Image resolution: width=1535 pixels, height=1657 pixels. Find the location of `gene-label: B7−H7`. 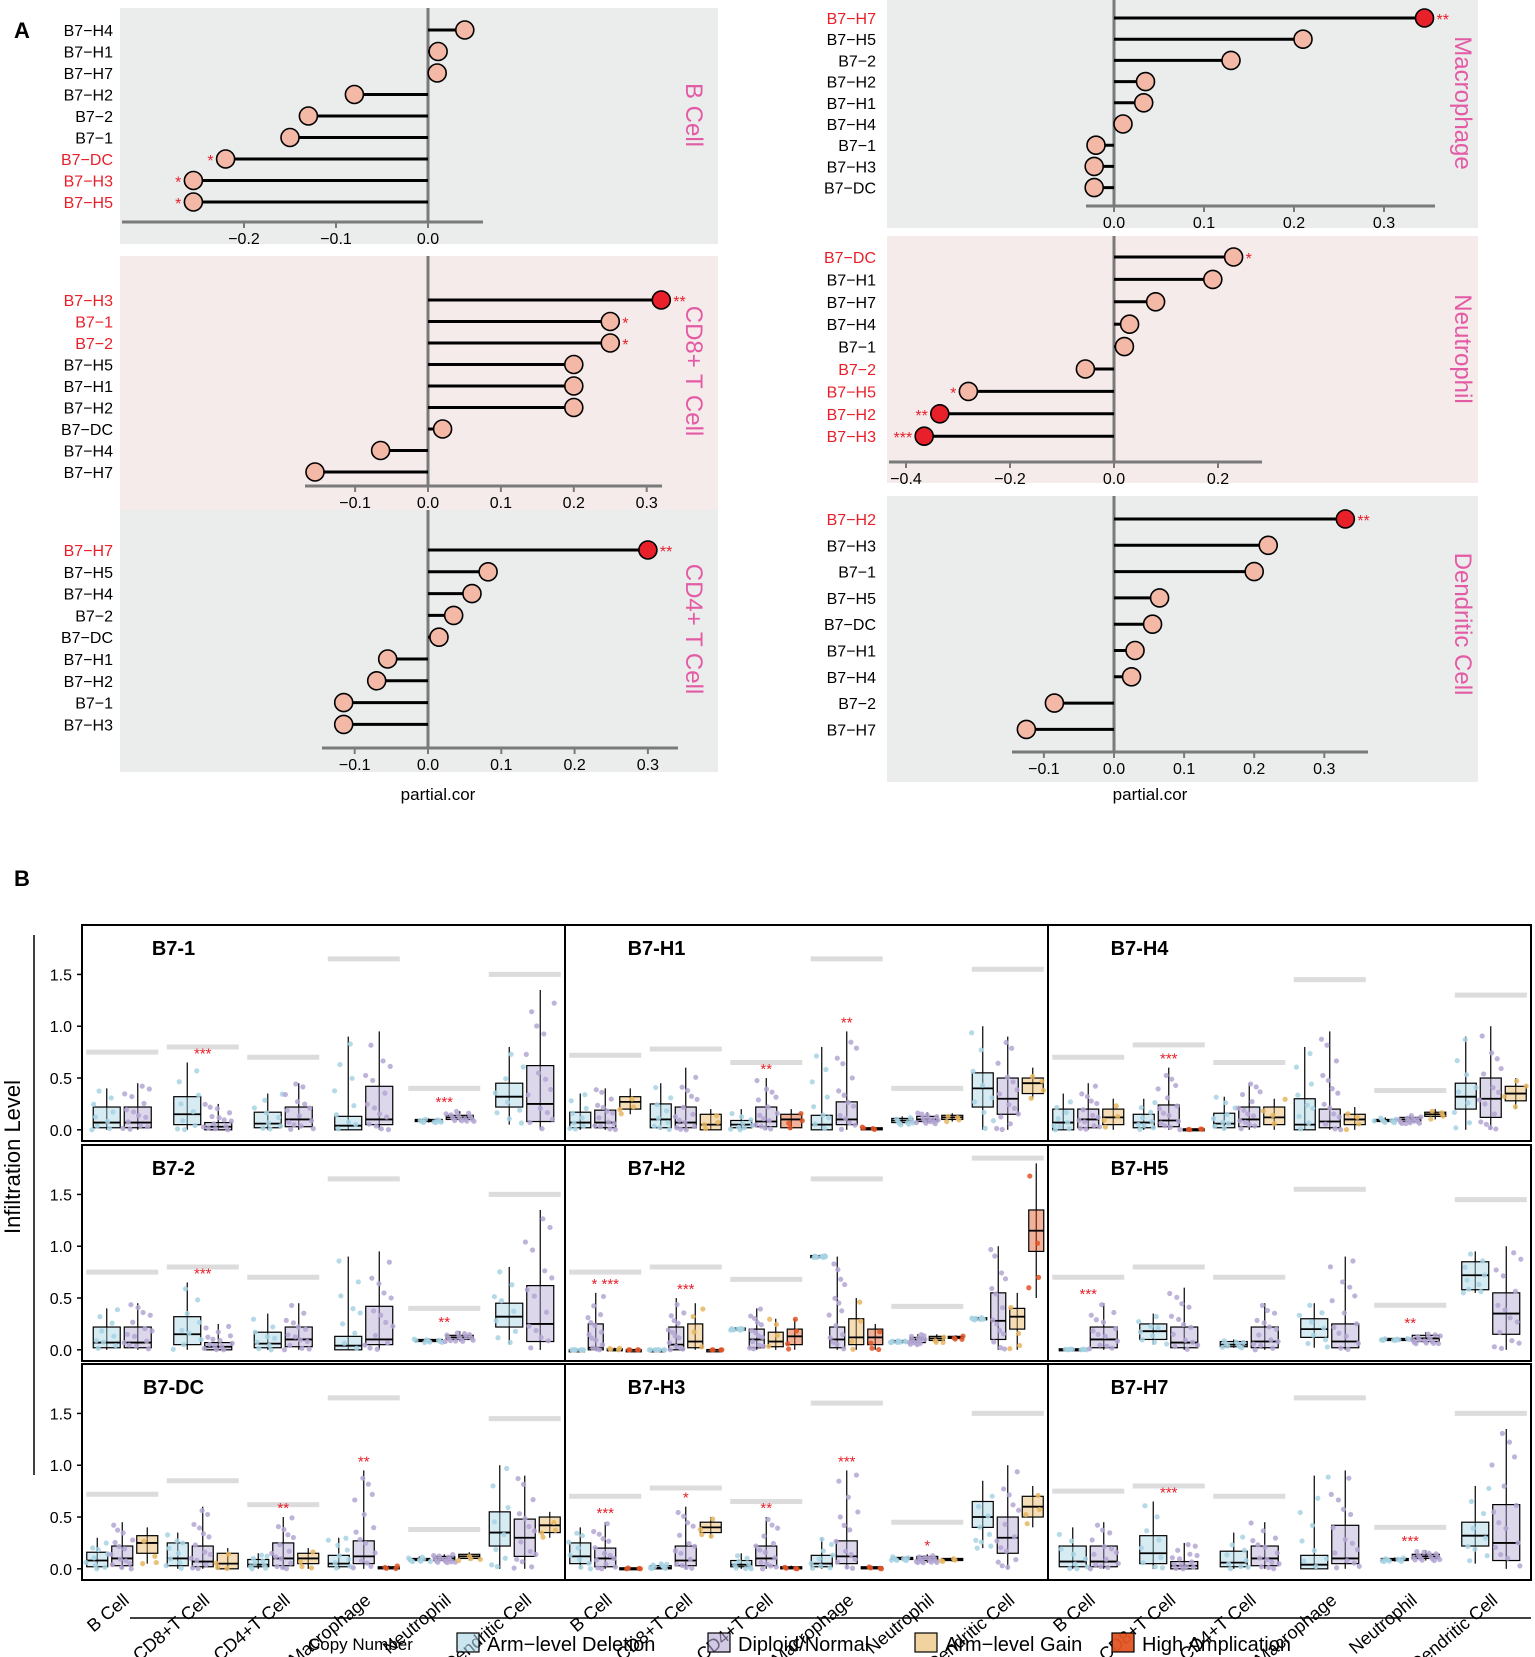

gene-label: B7−H7 is located at coordinates (851, 19).